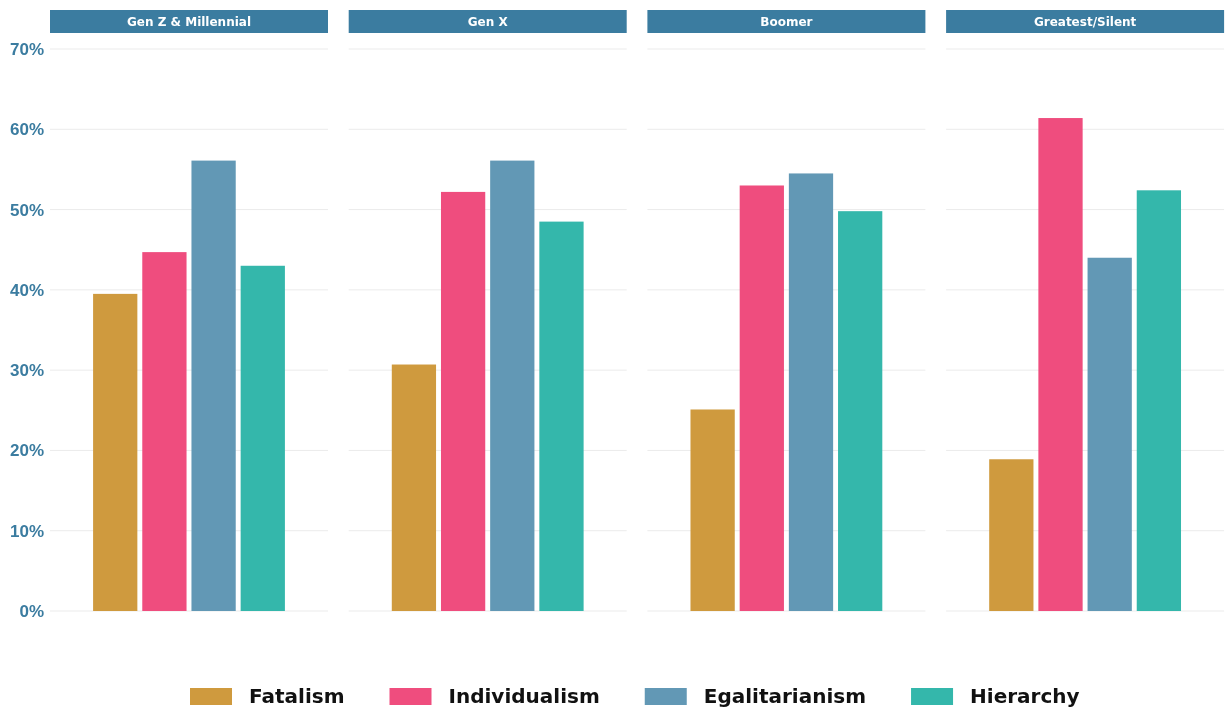 The image size is (1225, 709). I want to click on x-tick-label: Boomer, so click(786, 22).